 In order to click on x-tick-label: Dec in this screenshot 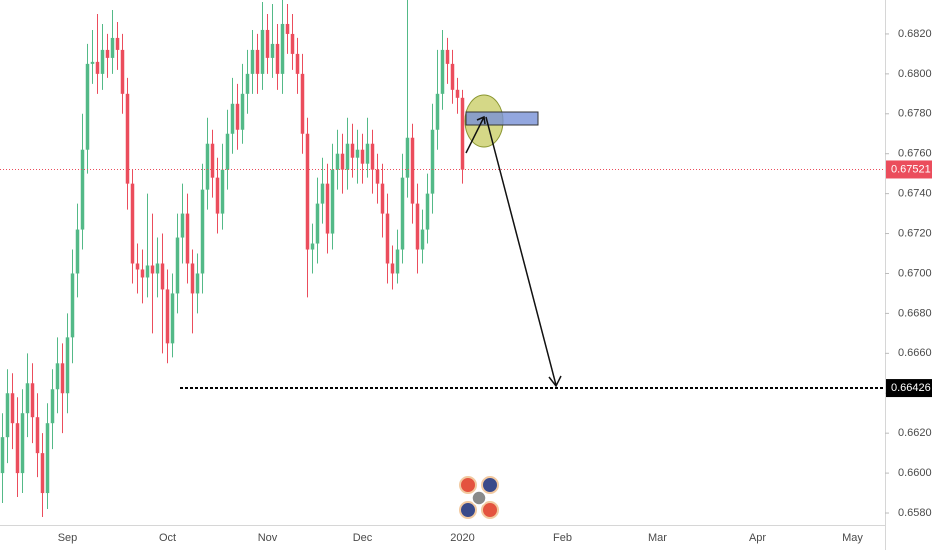, I will do `click(363, 538)`.